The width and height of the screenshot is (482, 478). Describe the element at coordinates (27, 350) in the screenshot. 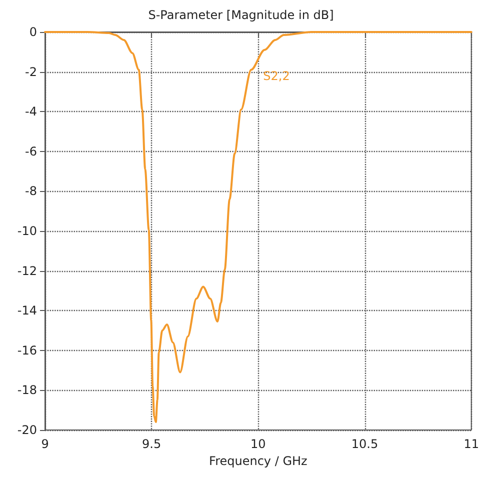

I see `y-tick-label: -16` at that location.